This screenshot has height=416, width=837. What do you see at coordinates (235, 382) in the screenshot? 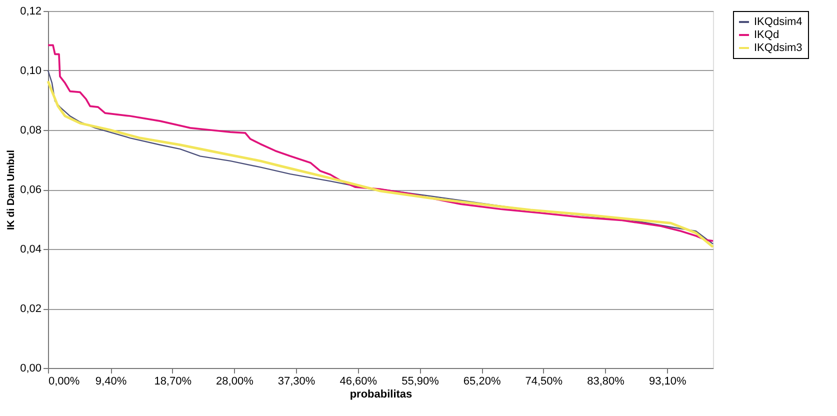
I see `x-tick-label: 28,00%` at bounding box center [235, 382].